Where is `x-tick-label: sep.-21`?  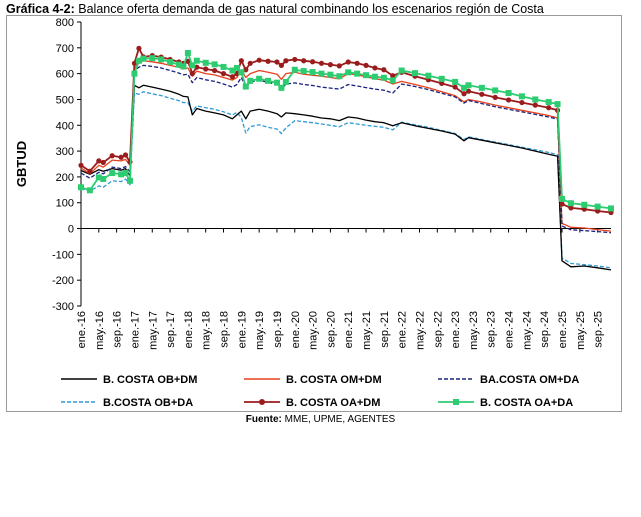 x-tick-label: sep.-21 is located at coordinates (385, 329).